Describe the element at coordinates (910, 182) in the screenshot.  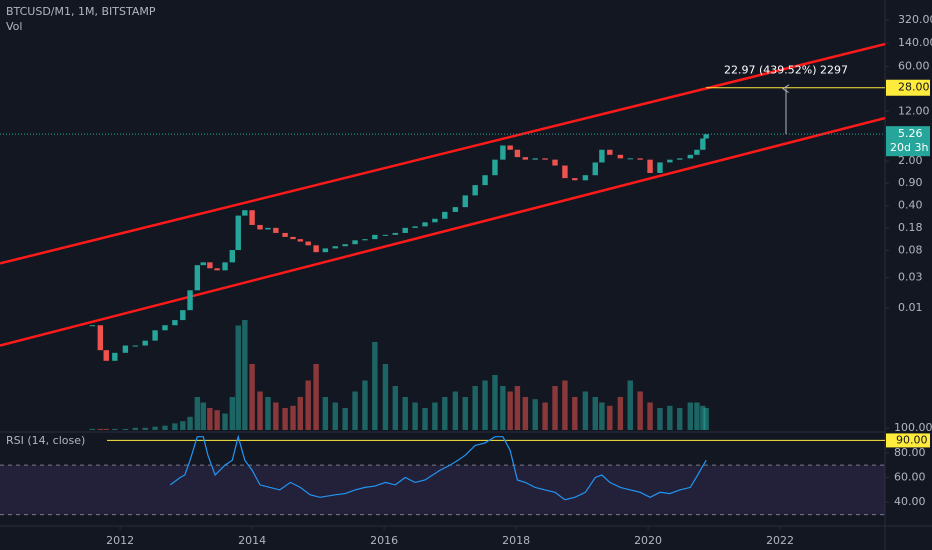
I see `y-tick-label: 0.90` at that location.